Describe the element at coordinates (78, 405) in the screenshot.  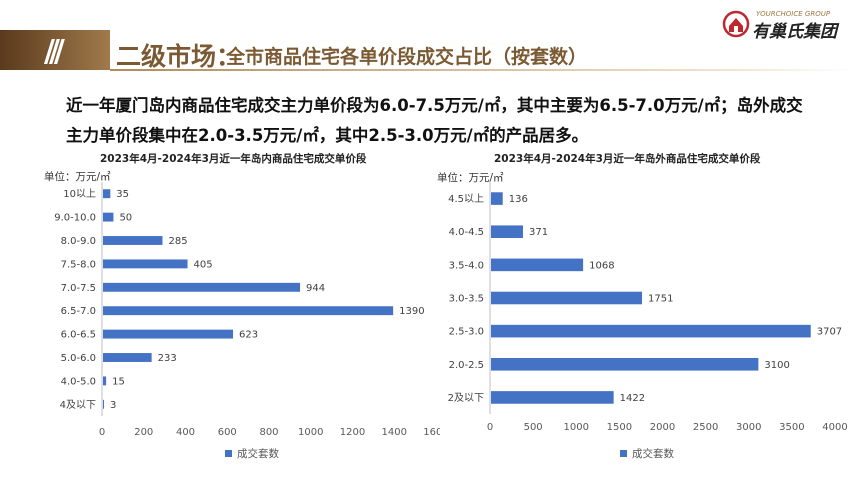
I see `category-label: 4及以下` at that location.